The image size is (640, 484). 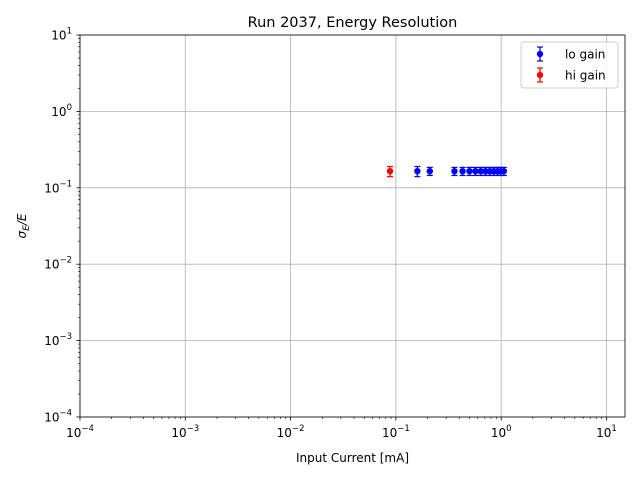 I want to click on legend-item: hi gain, so click(x=571, y=75).